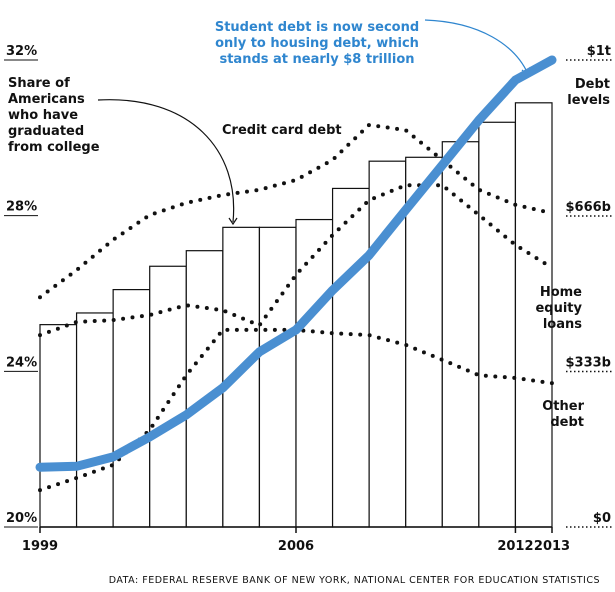 Image resolution: width=615 pixels, height=592 pixels. Describe the element at coordinates (561, 292) in the screenshot. I see `annotation: Home` at that location.